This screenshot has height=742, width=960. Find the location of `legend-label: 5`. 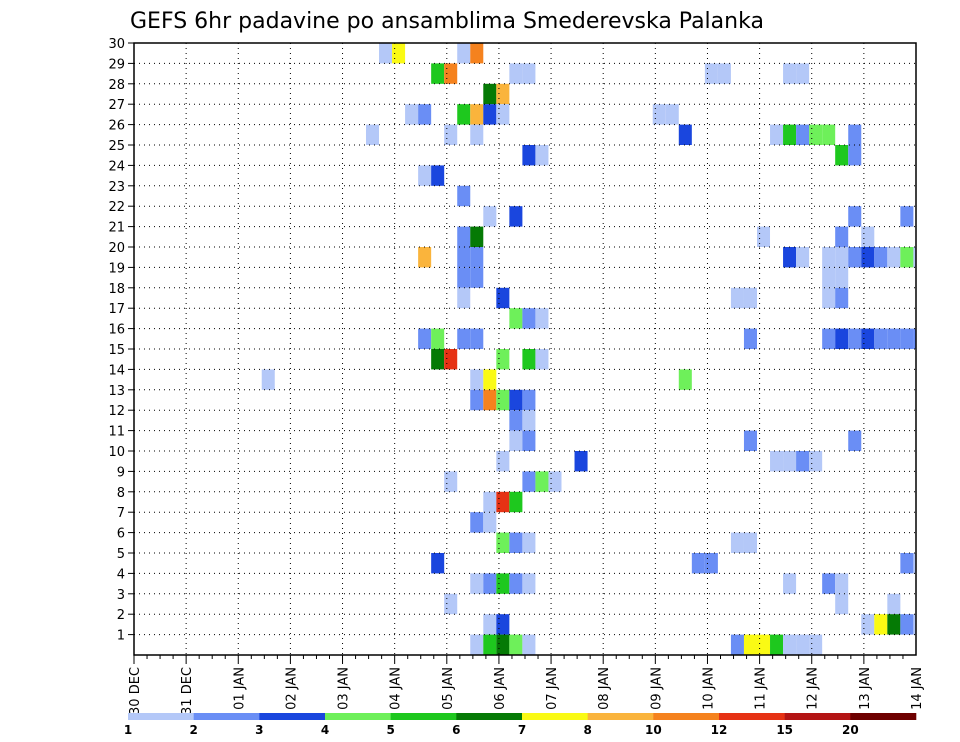

legend-label: 5 is located at coordinates (390, 730).